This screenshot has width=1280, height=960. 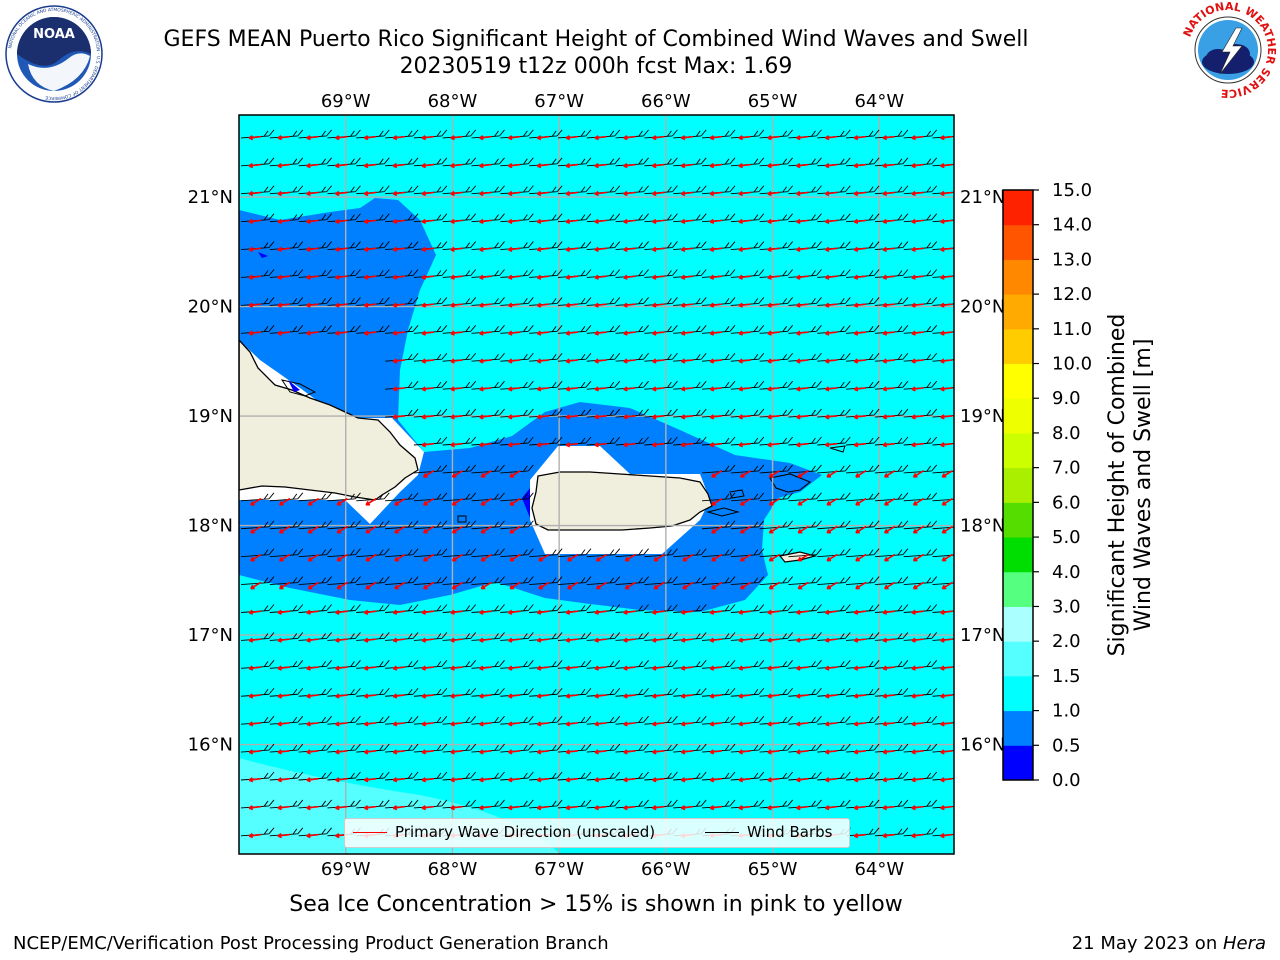 What do you see at coordinates (210, 197) in the screenshot?
I see `lat-label-left: 21°N` at bounding box center [210, 197].